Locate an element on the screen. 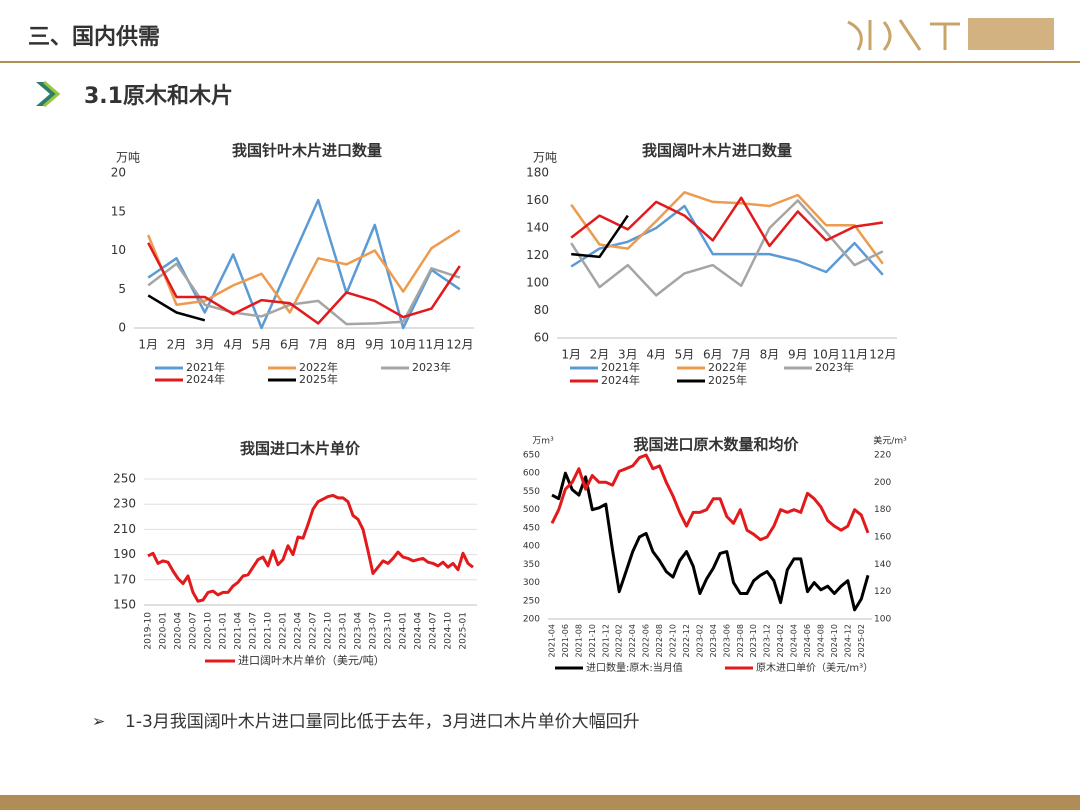 The image size is (1080, 810). y-tick-label: 150 is located at coordinates (124, 605).